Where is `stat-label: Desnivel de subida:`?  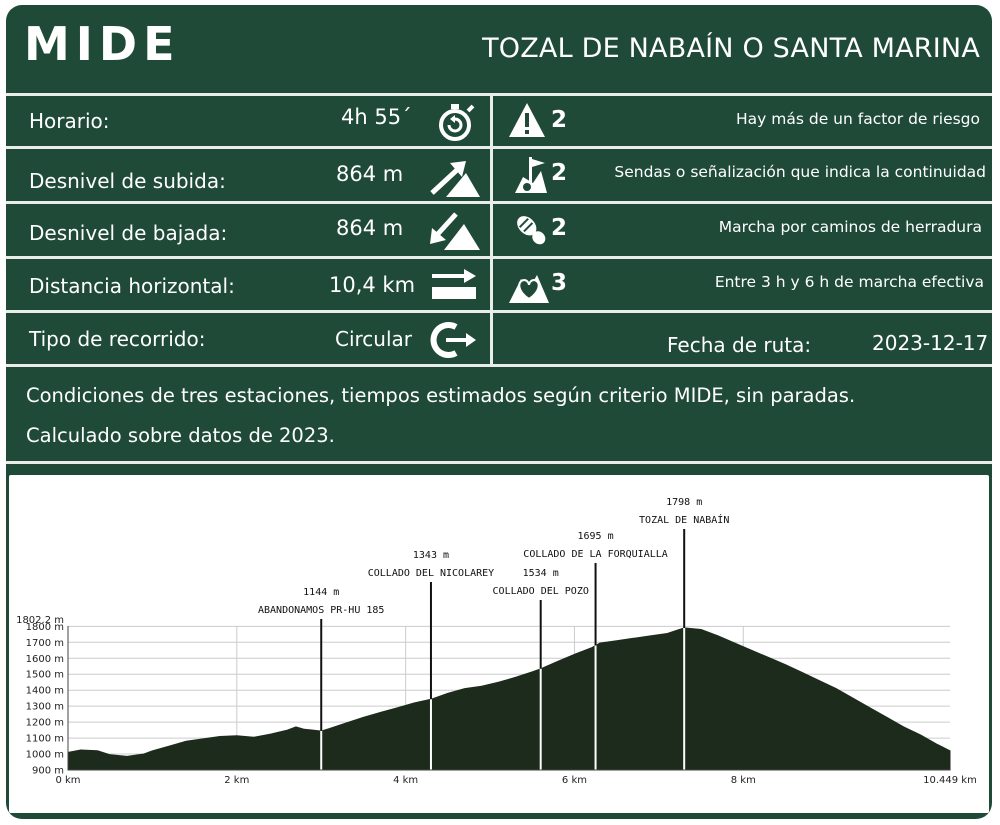 stat-label: Desnivel de subida: is located at coordinates (127, 181).